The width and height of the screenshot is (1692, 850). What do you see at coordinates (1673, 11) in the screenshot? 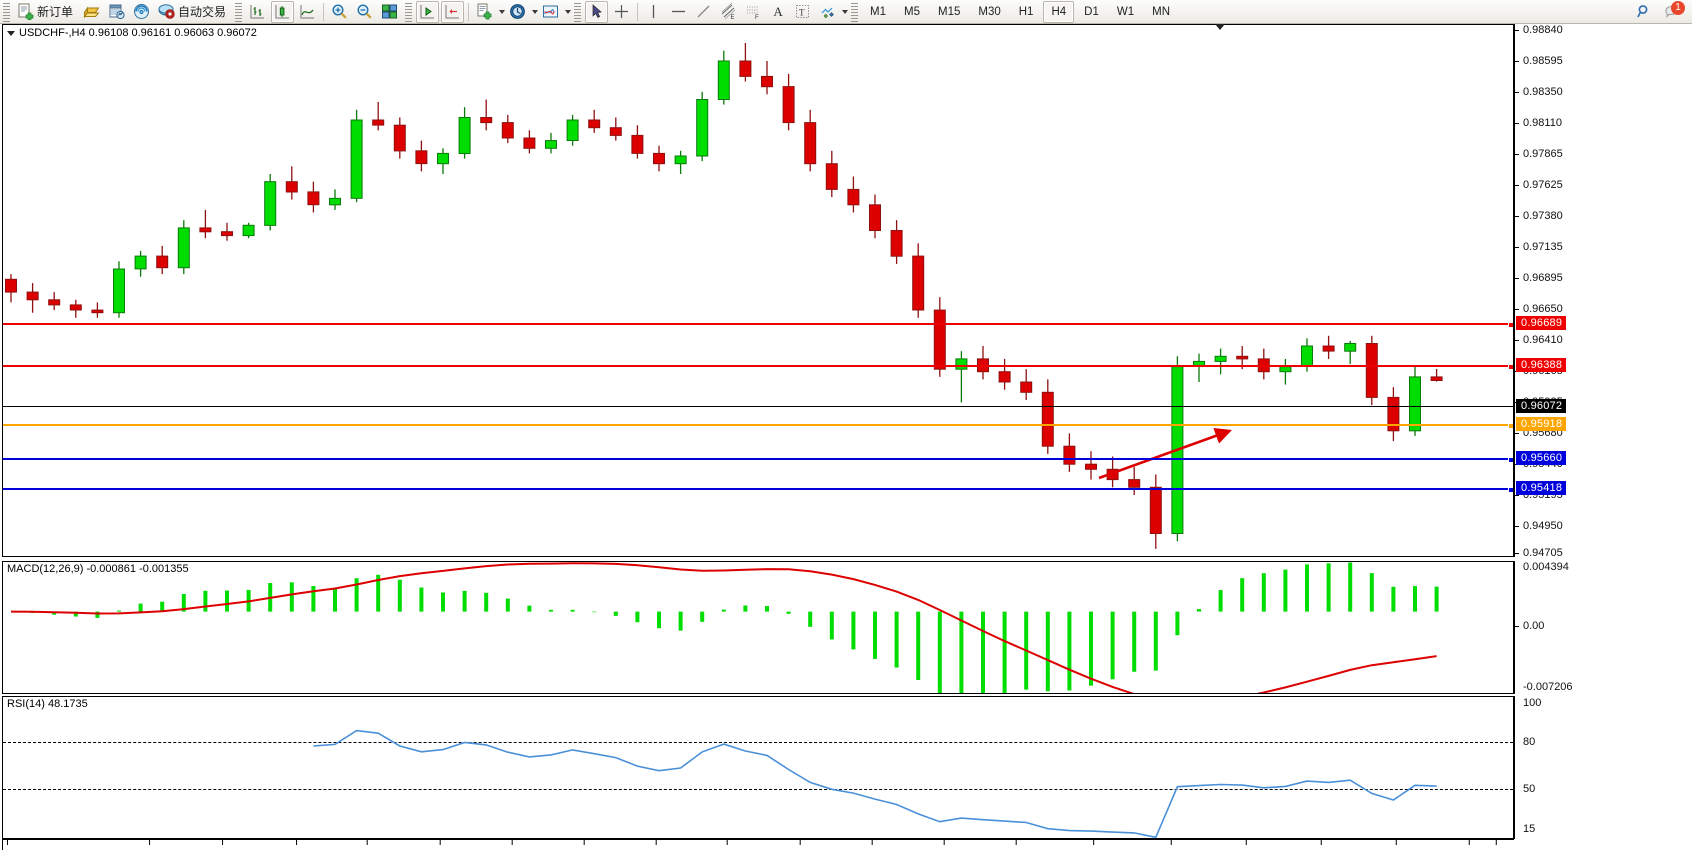
I see `notification-button: 1` at bounding box center [1673, 11].